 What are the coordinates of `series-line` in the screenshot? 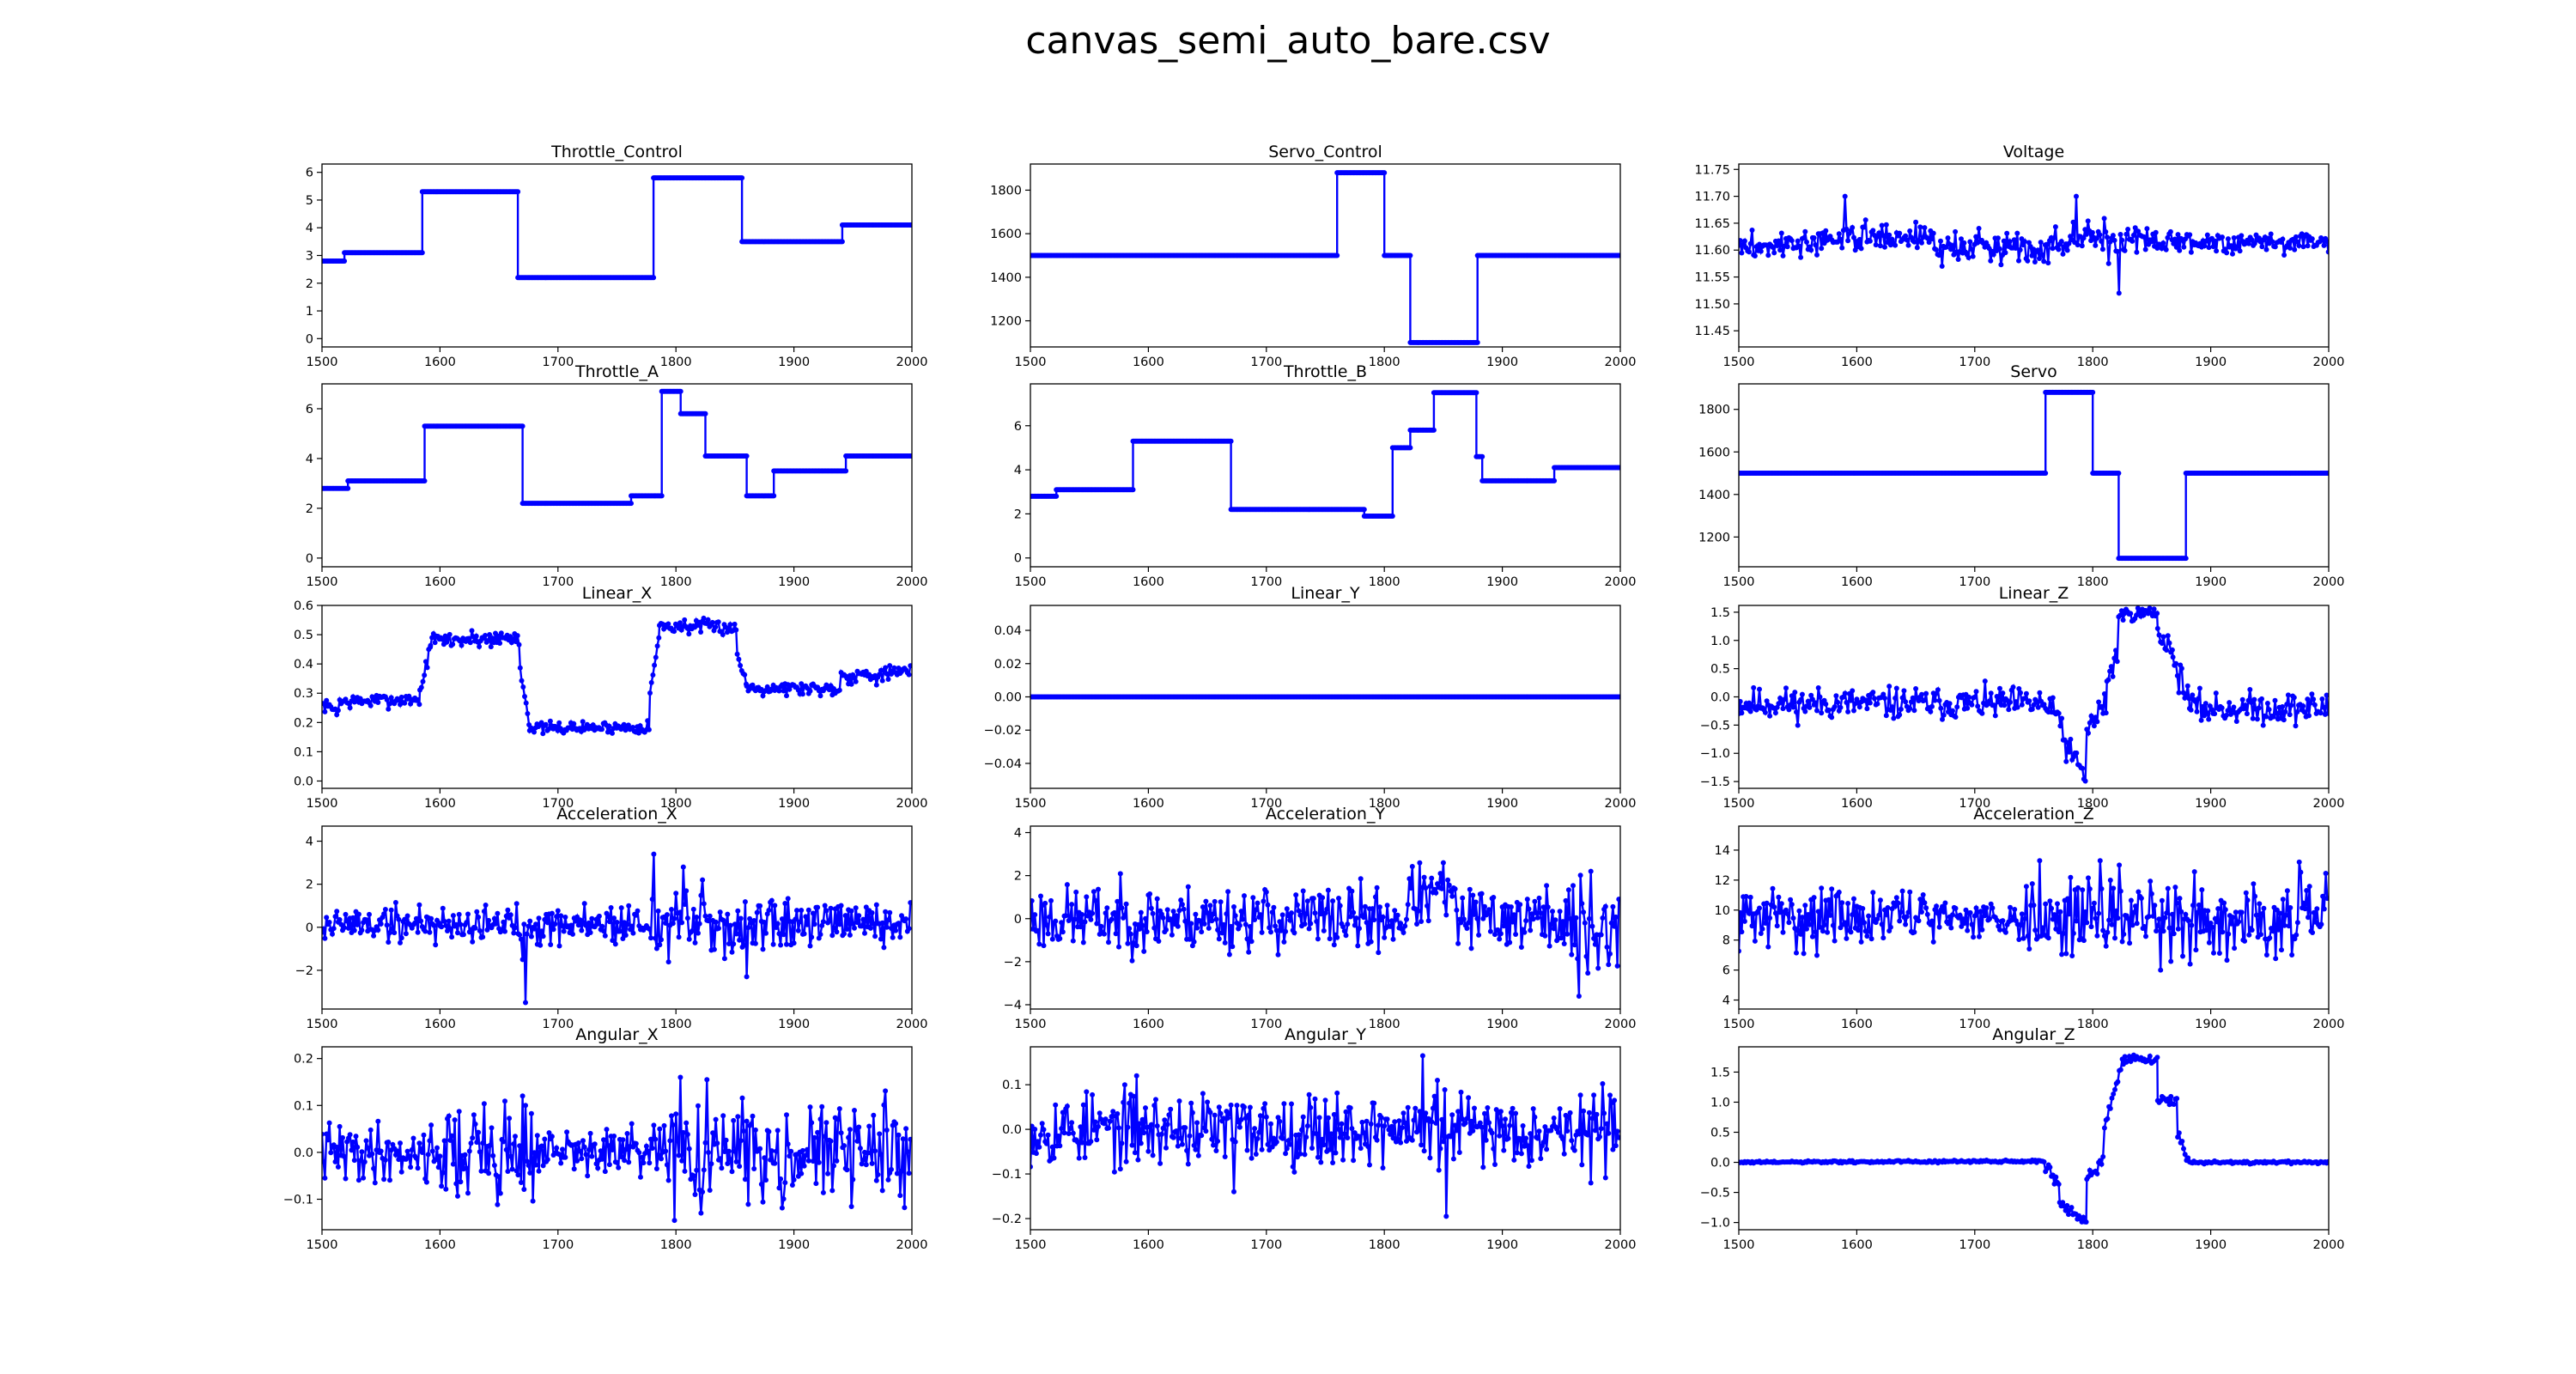 It's located at (2034, 245).